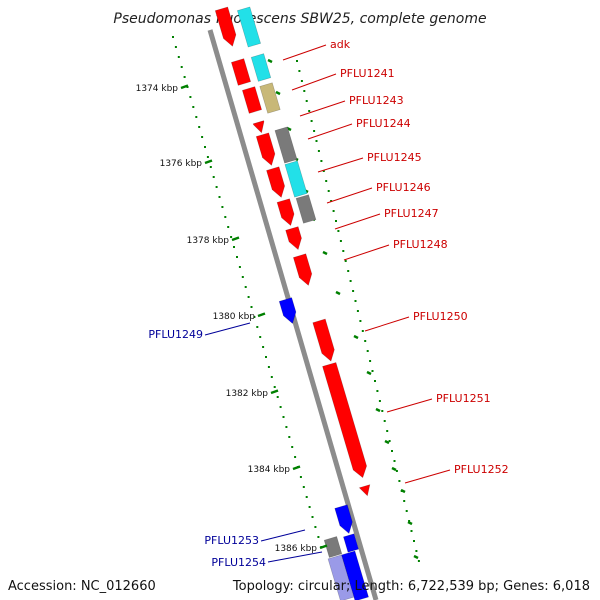  Describe the element at coordinates (403, 187) in the screenshot. I see `gene-label-pflu1246: PFLU1246` at that location.